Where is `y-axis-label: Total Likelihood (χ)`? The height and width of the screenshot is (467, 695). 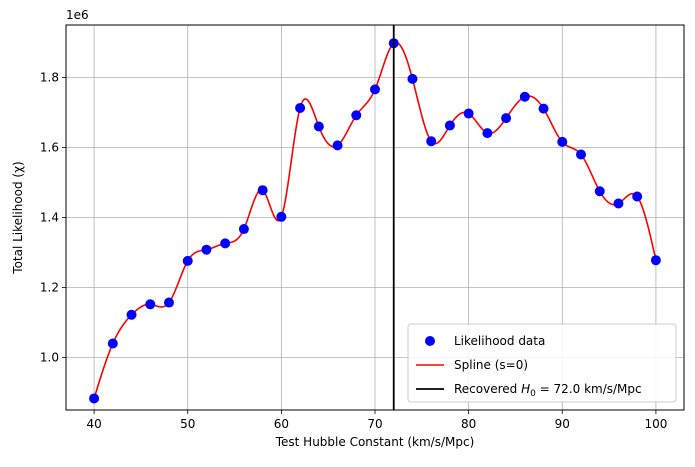
y-axis-label: Total Likelihood (χ) is located at coordinates (18, 217).